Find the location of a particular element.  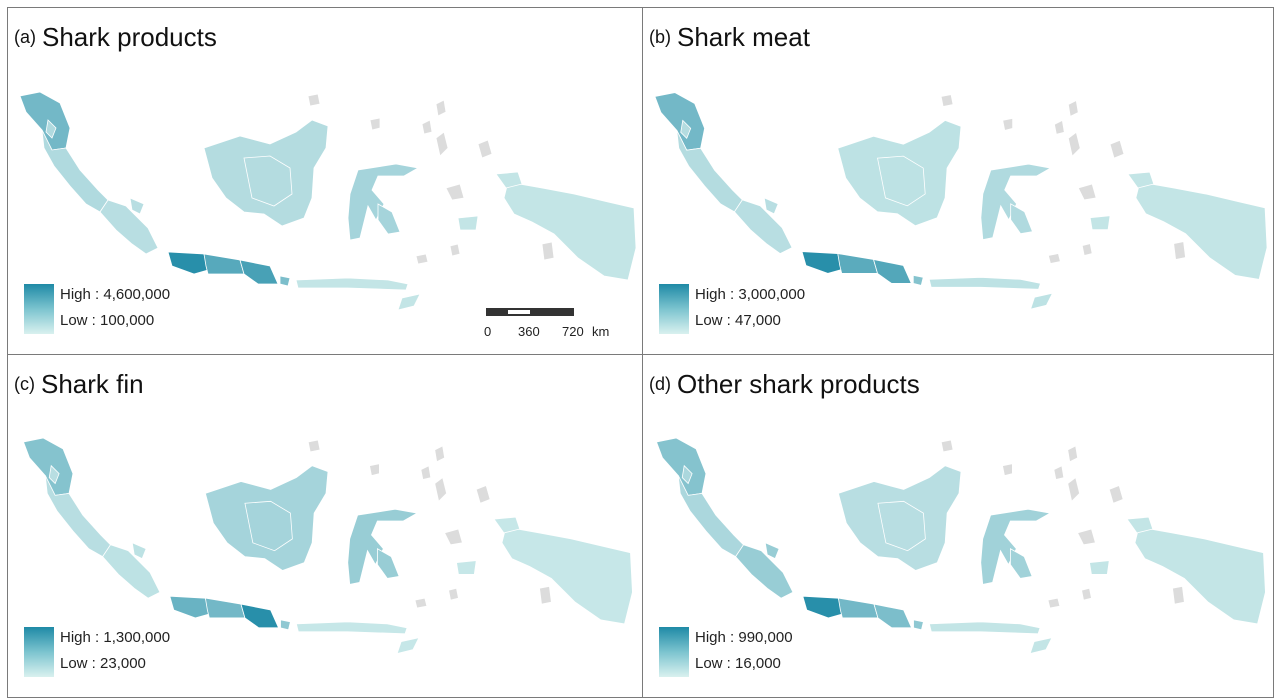

legend-high: High : 3,000,000 is located at coordinates (750, 294).